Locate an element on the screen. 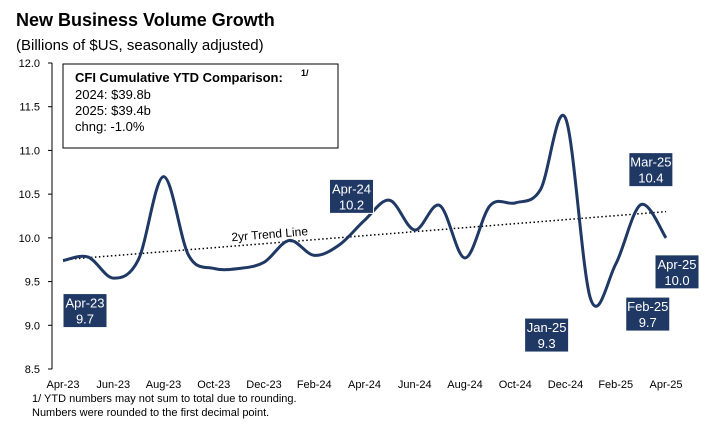 The width and height of the screenshot is (712, 424). y-tick-label: 12.0 is located at coordinates (29, 64).